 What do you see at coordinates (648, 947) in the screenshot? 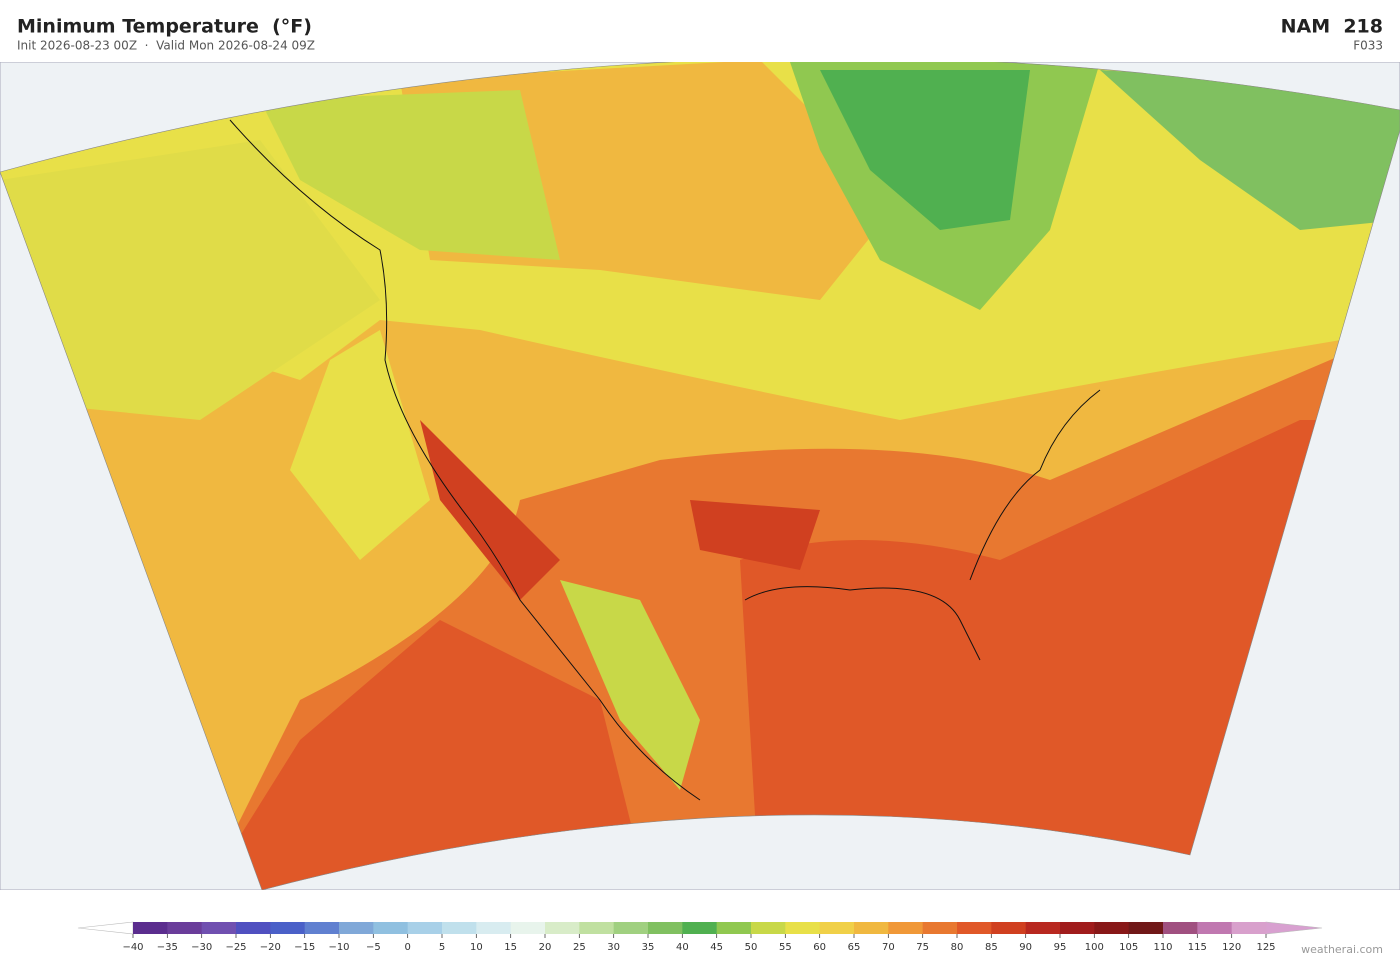
I see `colorbar-tick-label: 35` at bounding box center [648, 947].